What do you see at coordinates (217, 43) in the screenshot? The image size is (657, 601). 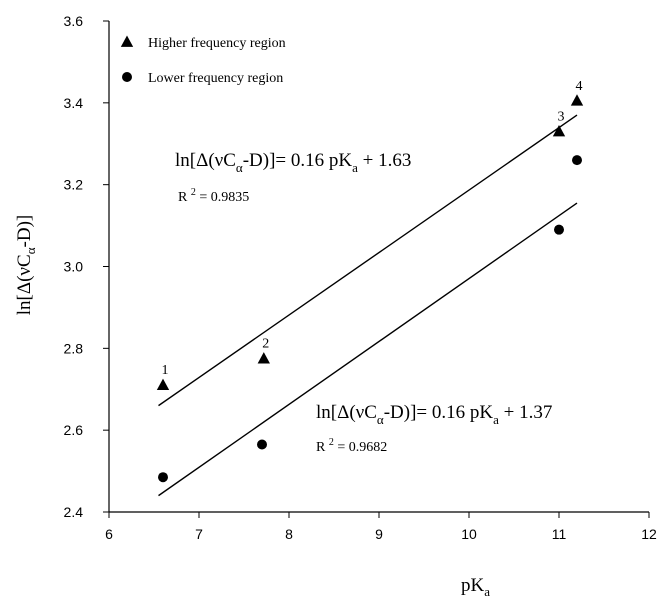 I see `legend-label: Higher frequency region` at bounding box center [217, 43].